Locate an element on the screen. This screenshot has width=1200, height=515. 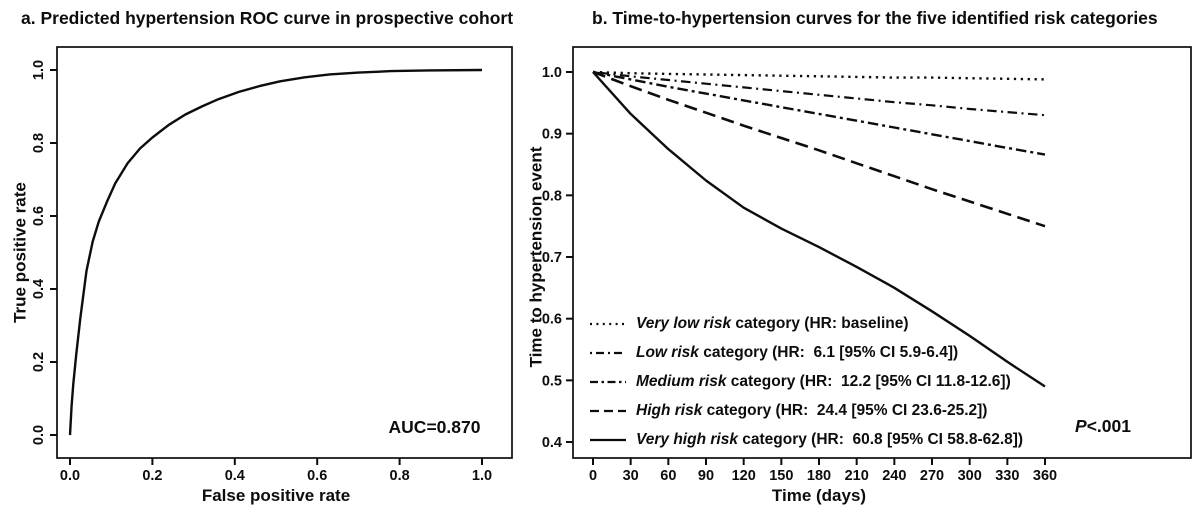
svg-text: 0.9 is located at coordinates (552, 135).